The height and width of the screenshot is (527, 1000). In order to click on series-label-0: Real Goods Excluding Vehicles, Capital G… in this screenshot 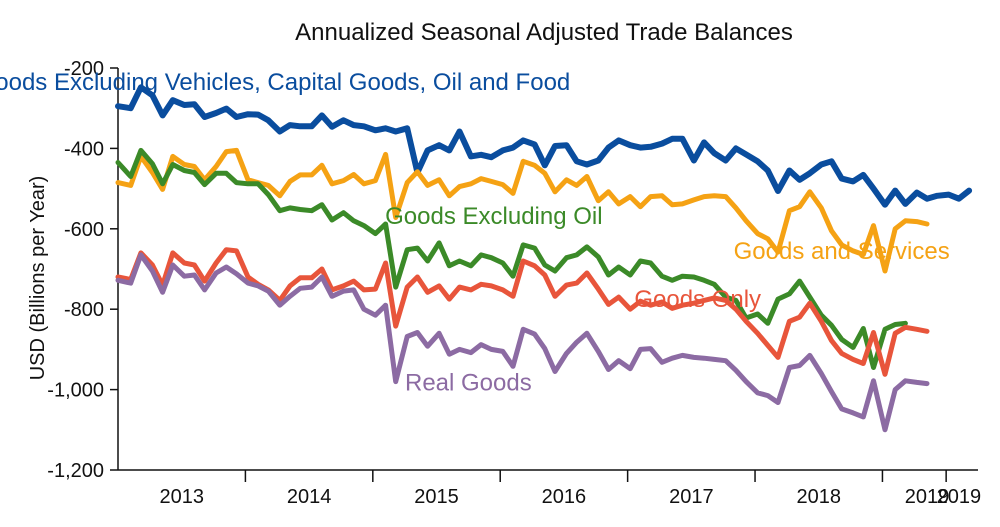, I will do `click(285, 82)`.